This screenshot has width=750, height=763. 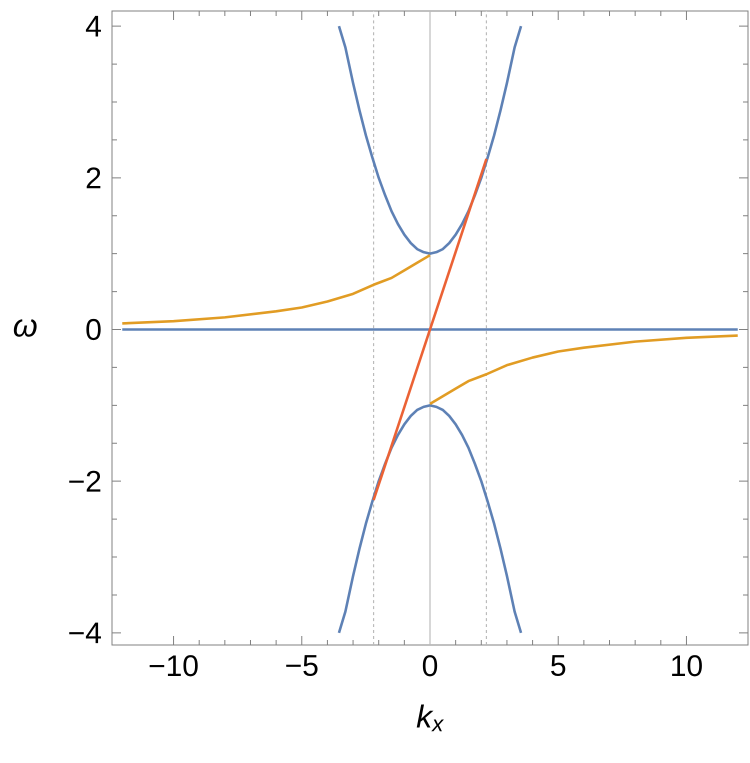 What do you see at coordinates (84, 481) in the screenshot?
I see `y-tick-label: −2` at bounding box center [84, 481].